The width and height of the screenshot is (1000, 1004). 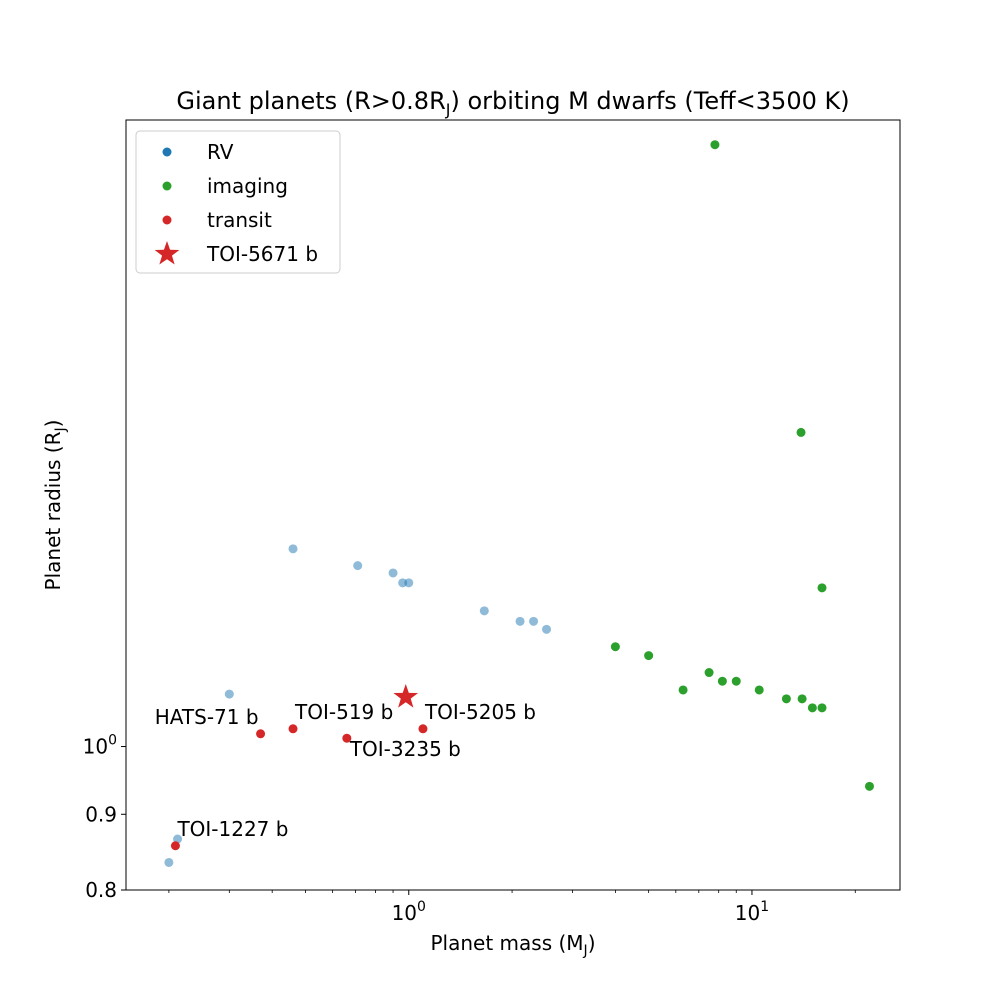 I want to click on y-axis-label: Planet radius (RJ), so click(x=55, y=505).